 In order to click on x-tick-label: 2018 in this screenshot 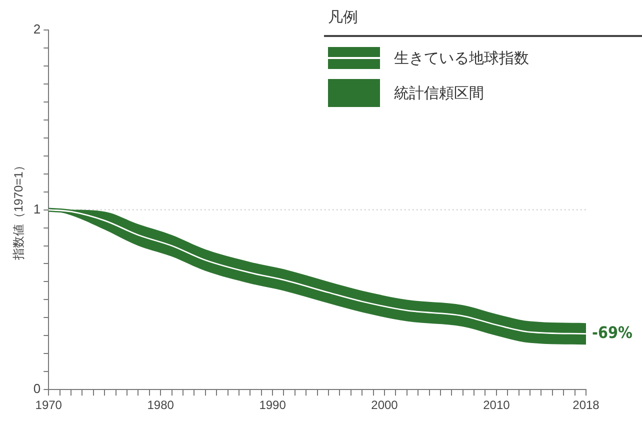, I will do `click(586, 405)`.